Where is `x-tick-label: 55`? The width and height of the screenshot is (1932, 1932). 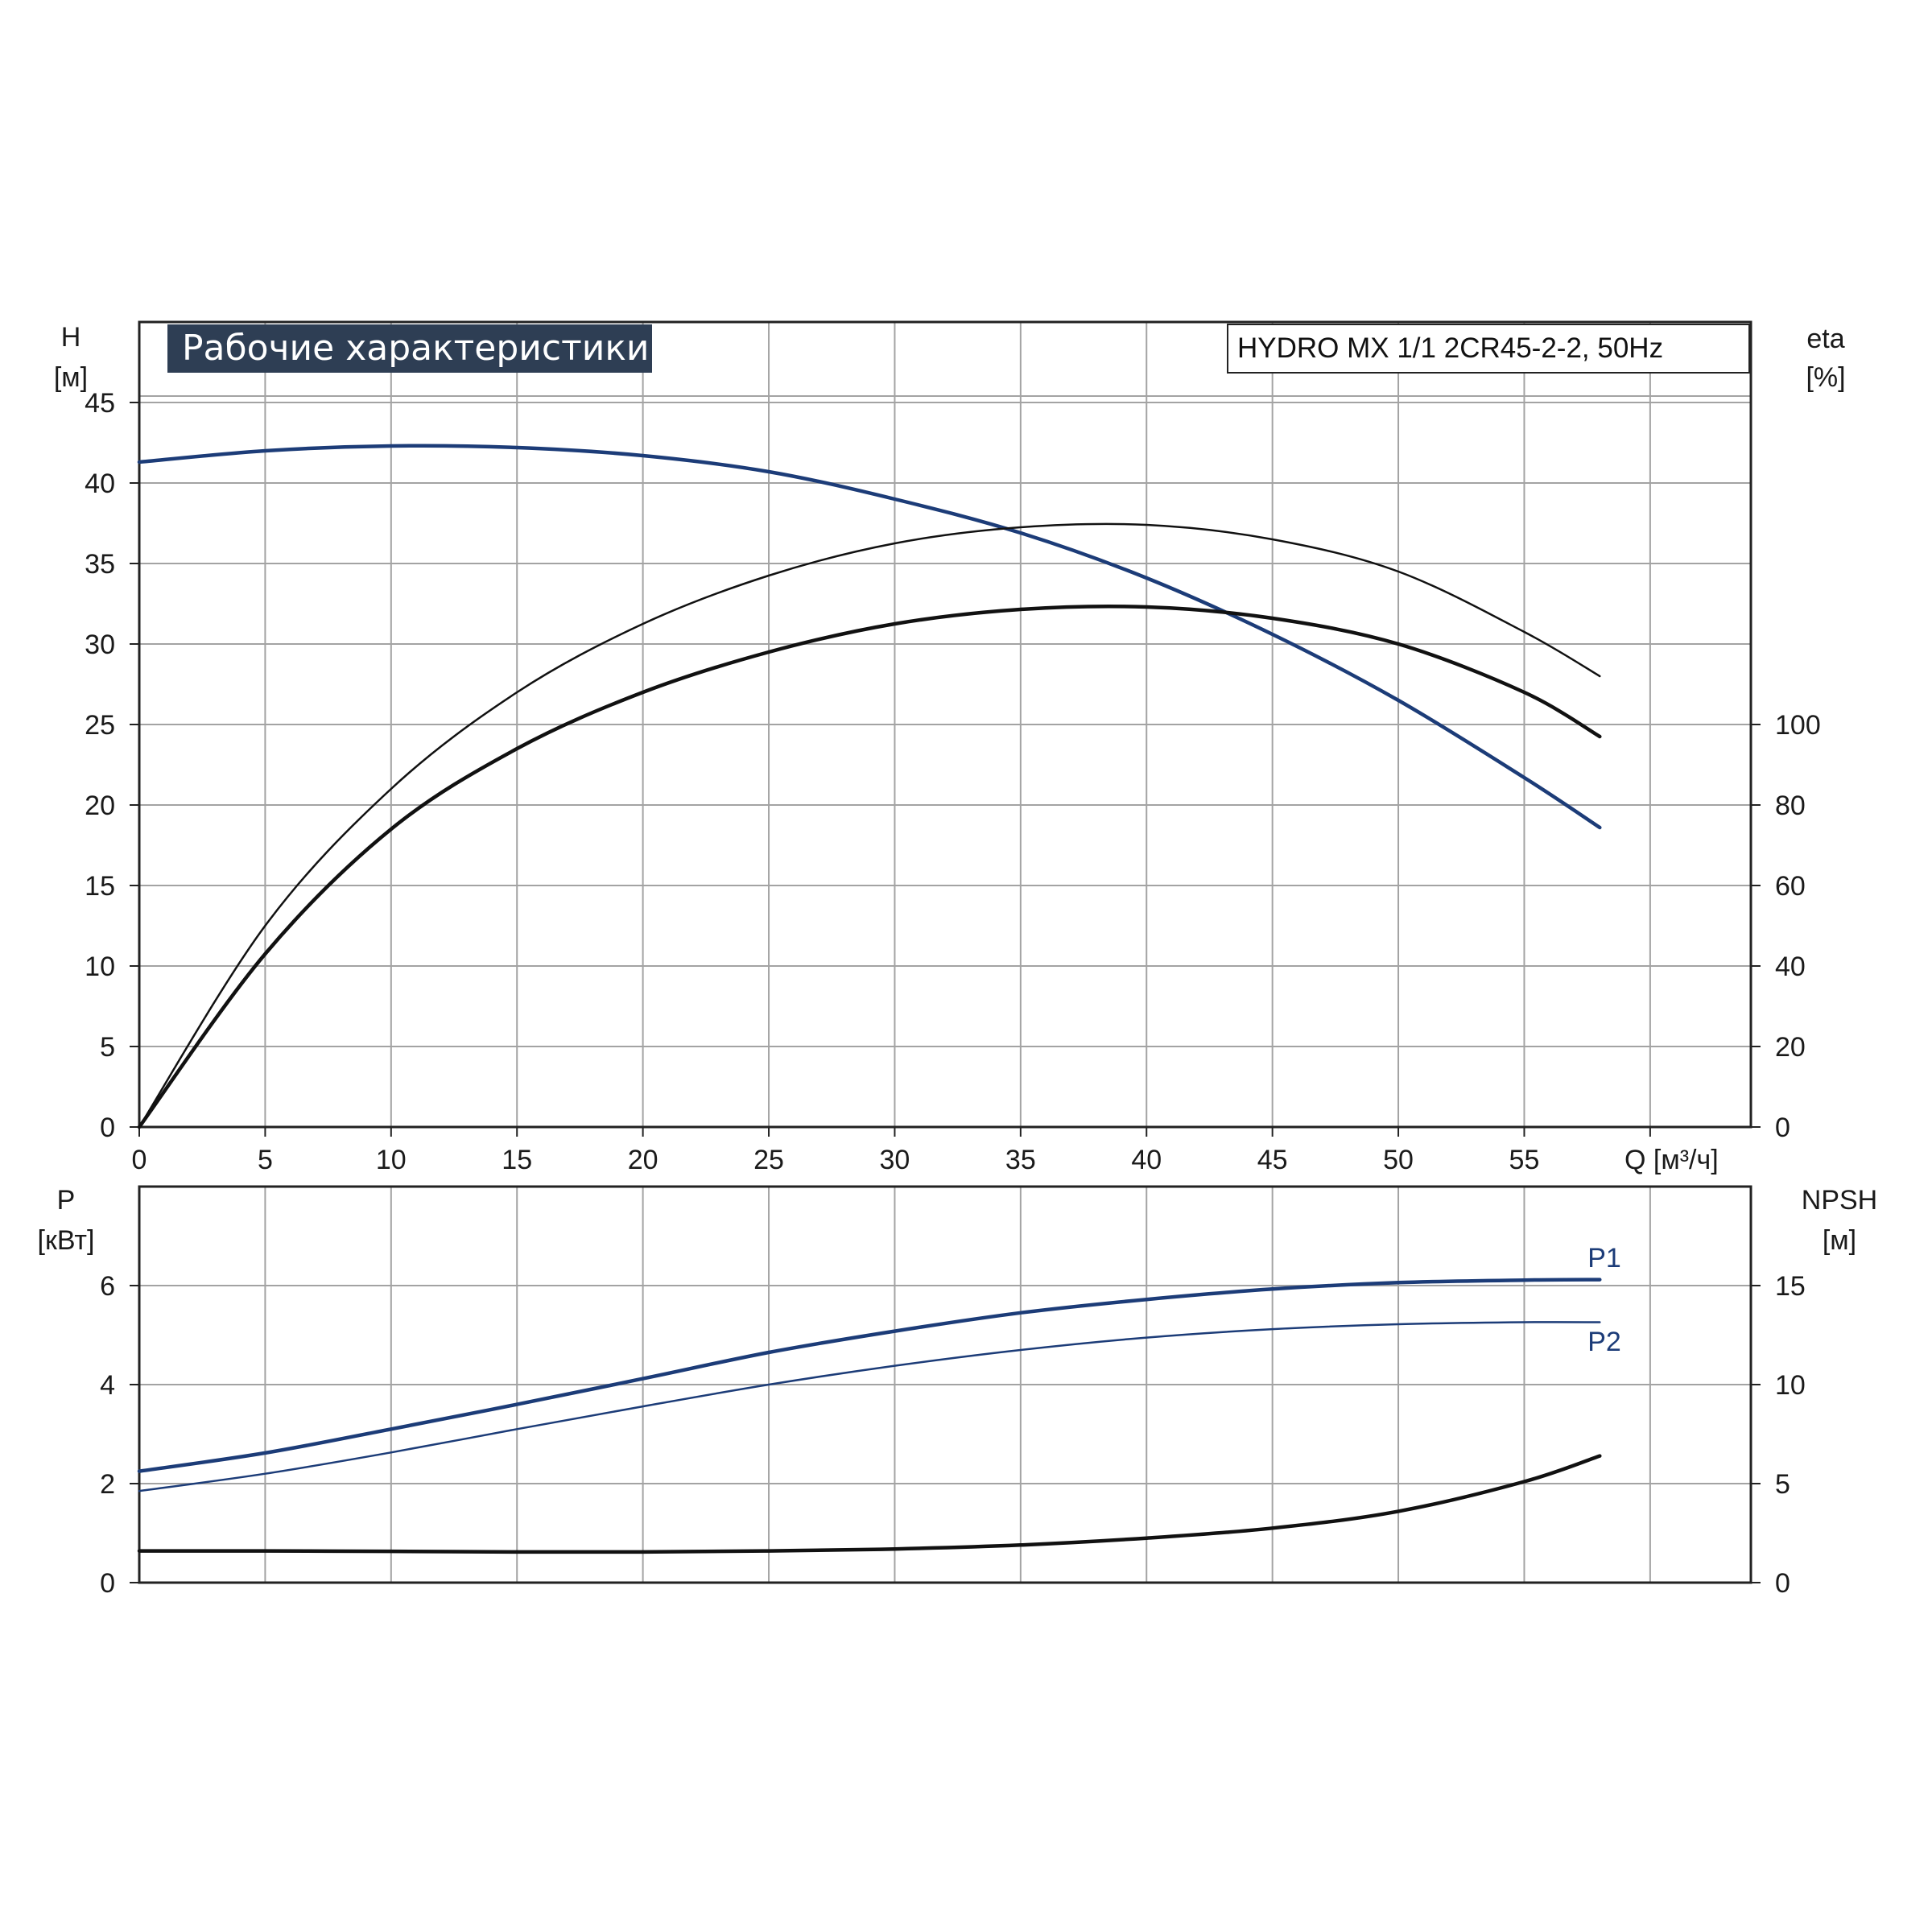
x-tick-label: 55 is located at coordinates (1524, 1160).